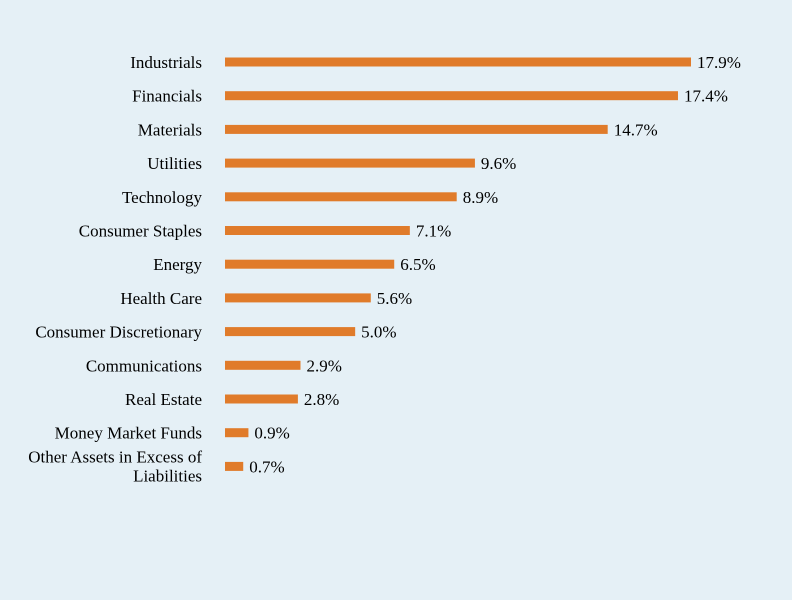 The height and width of the screenshot is (600, 792). I want to click on value-label-12: 0.7%, so click(266, 466).